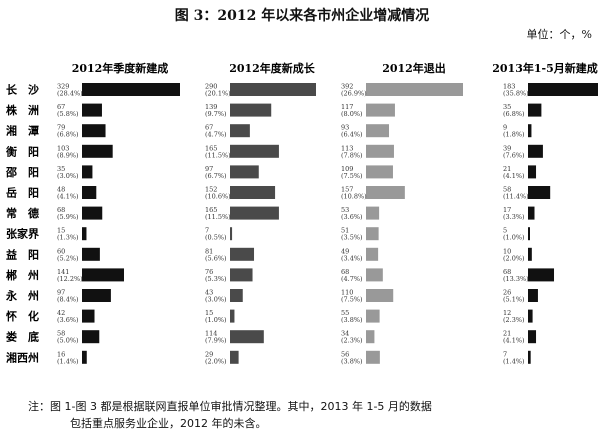 This screenshot has width=604, height=436. I want to click on percent-label: (6.8%), so click(68, 135).